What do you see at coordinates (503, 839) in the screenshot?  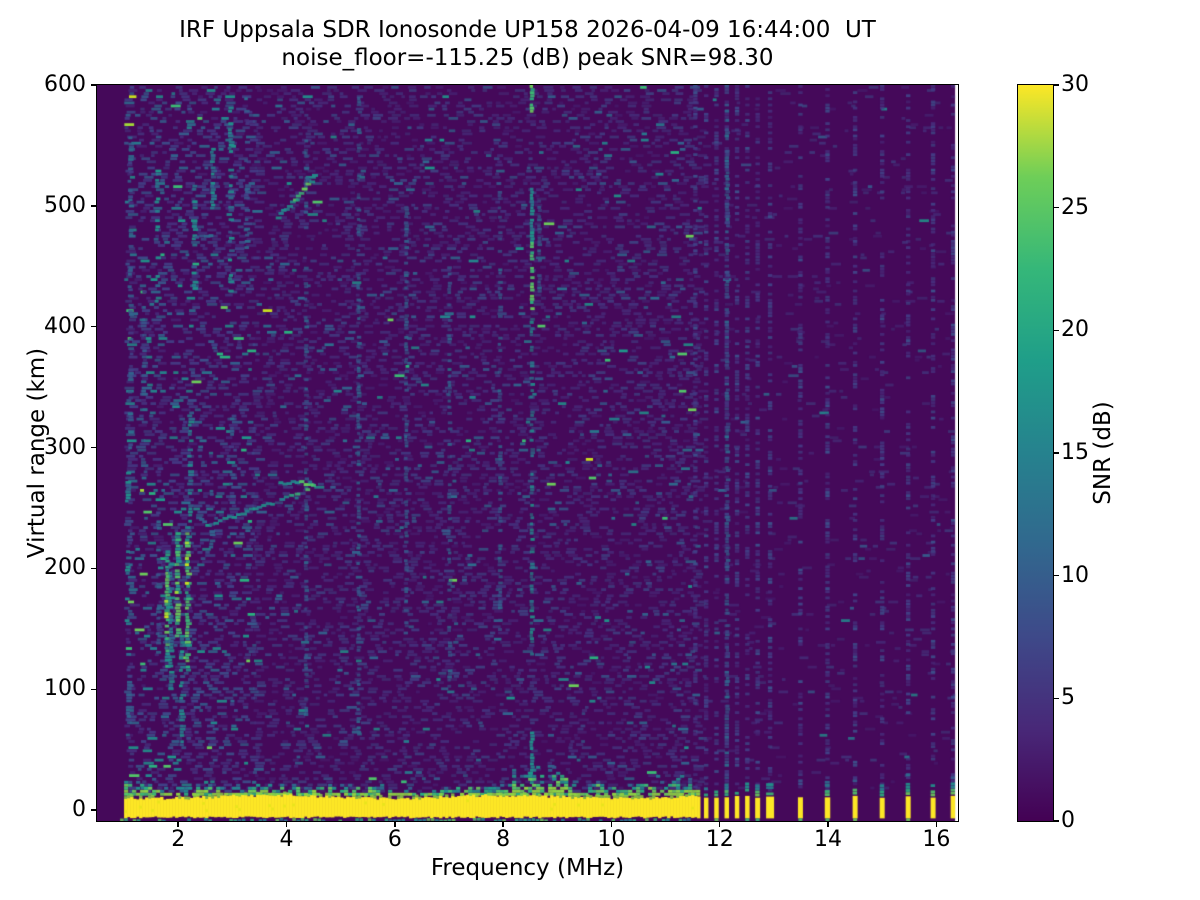 I see `x-tick-label-8: 8` at bounding box center [503, 839].